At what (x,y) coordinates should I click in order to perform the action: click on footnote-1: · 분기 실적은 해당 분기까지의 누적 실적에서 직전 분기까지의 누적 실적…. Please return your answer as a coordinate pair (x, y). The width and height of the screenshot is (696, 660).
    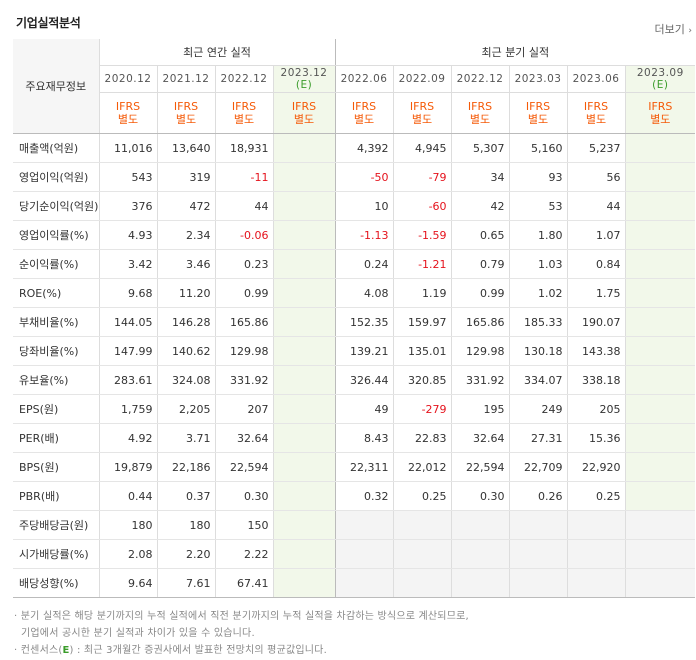
    Looking at the image, I should click on (241, 616).